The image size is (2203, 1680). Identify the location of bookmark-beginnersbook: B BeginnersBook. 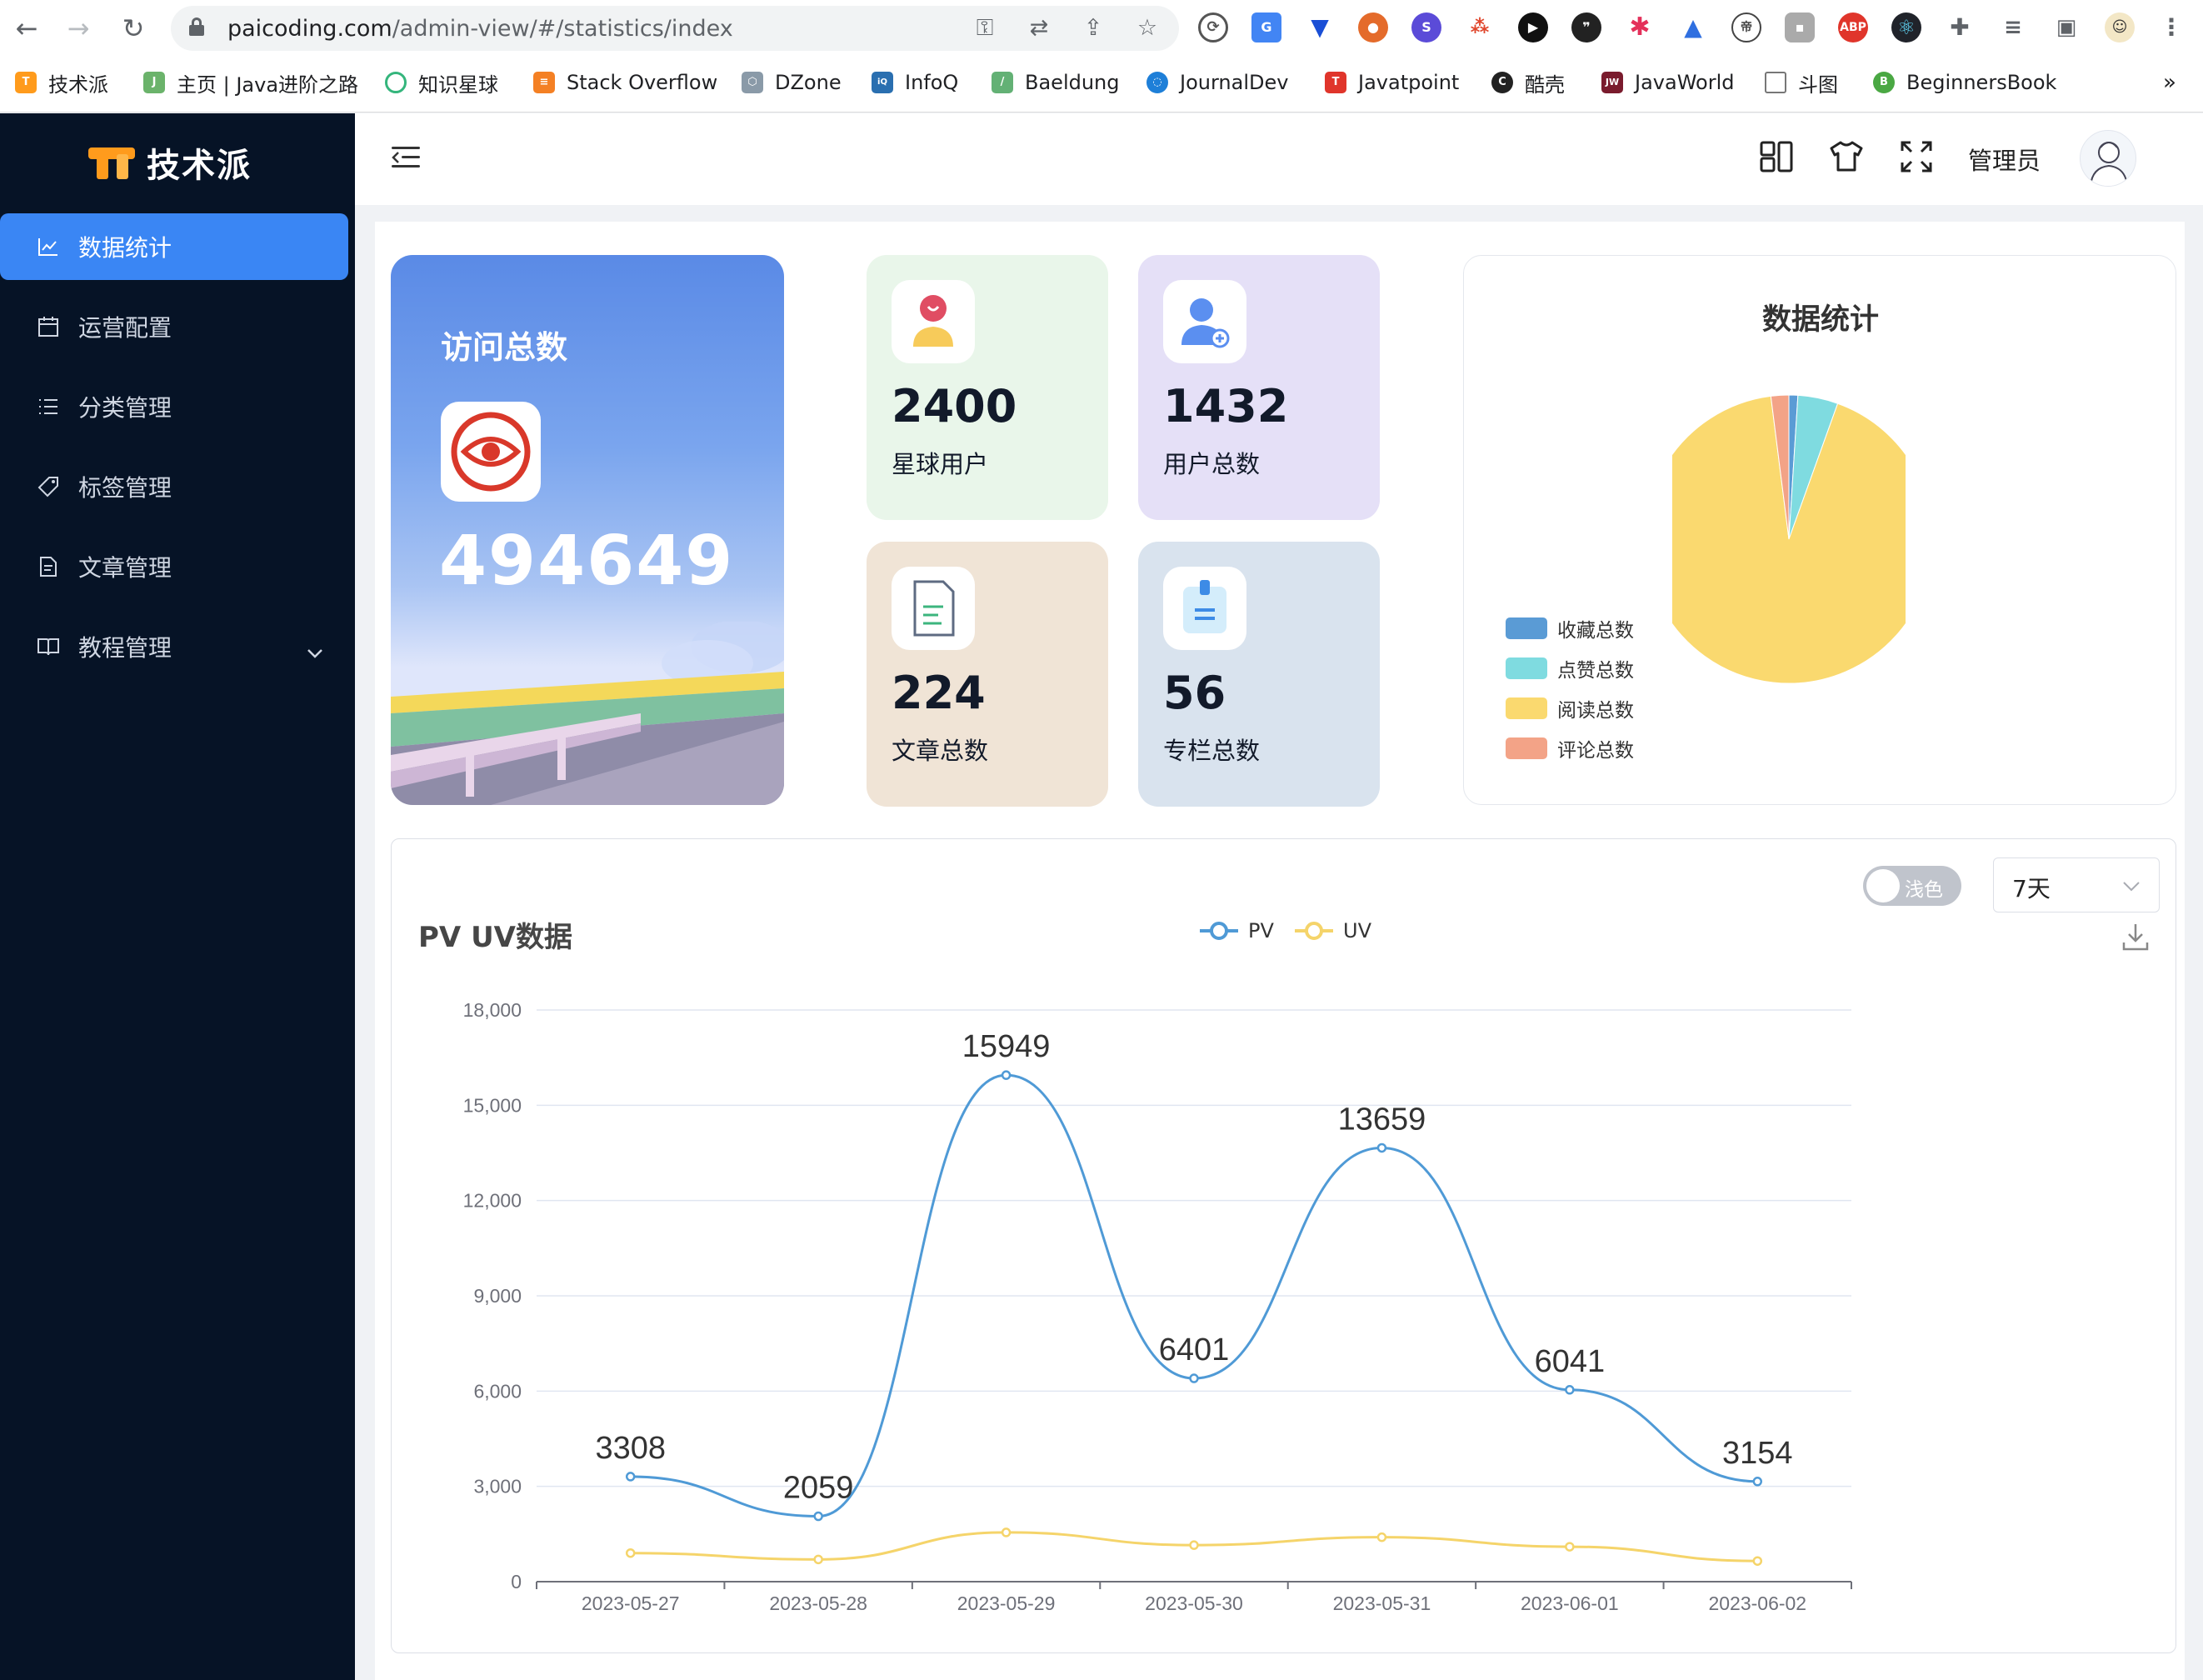
(1964, 83).